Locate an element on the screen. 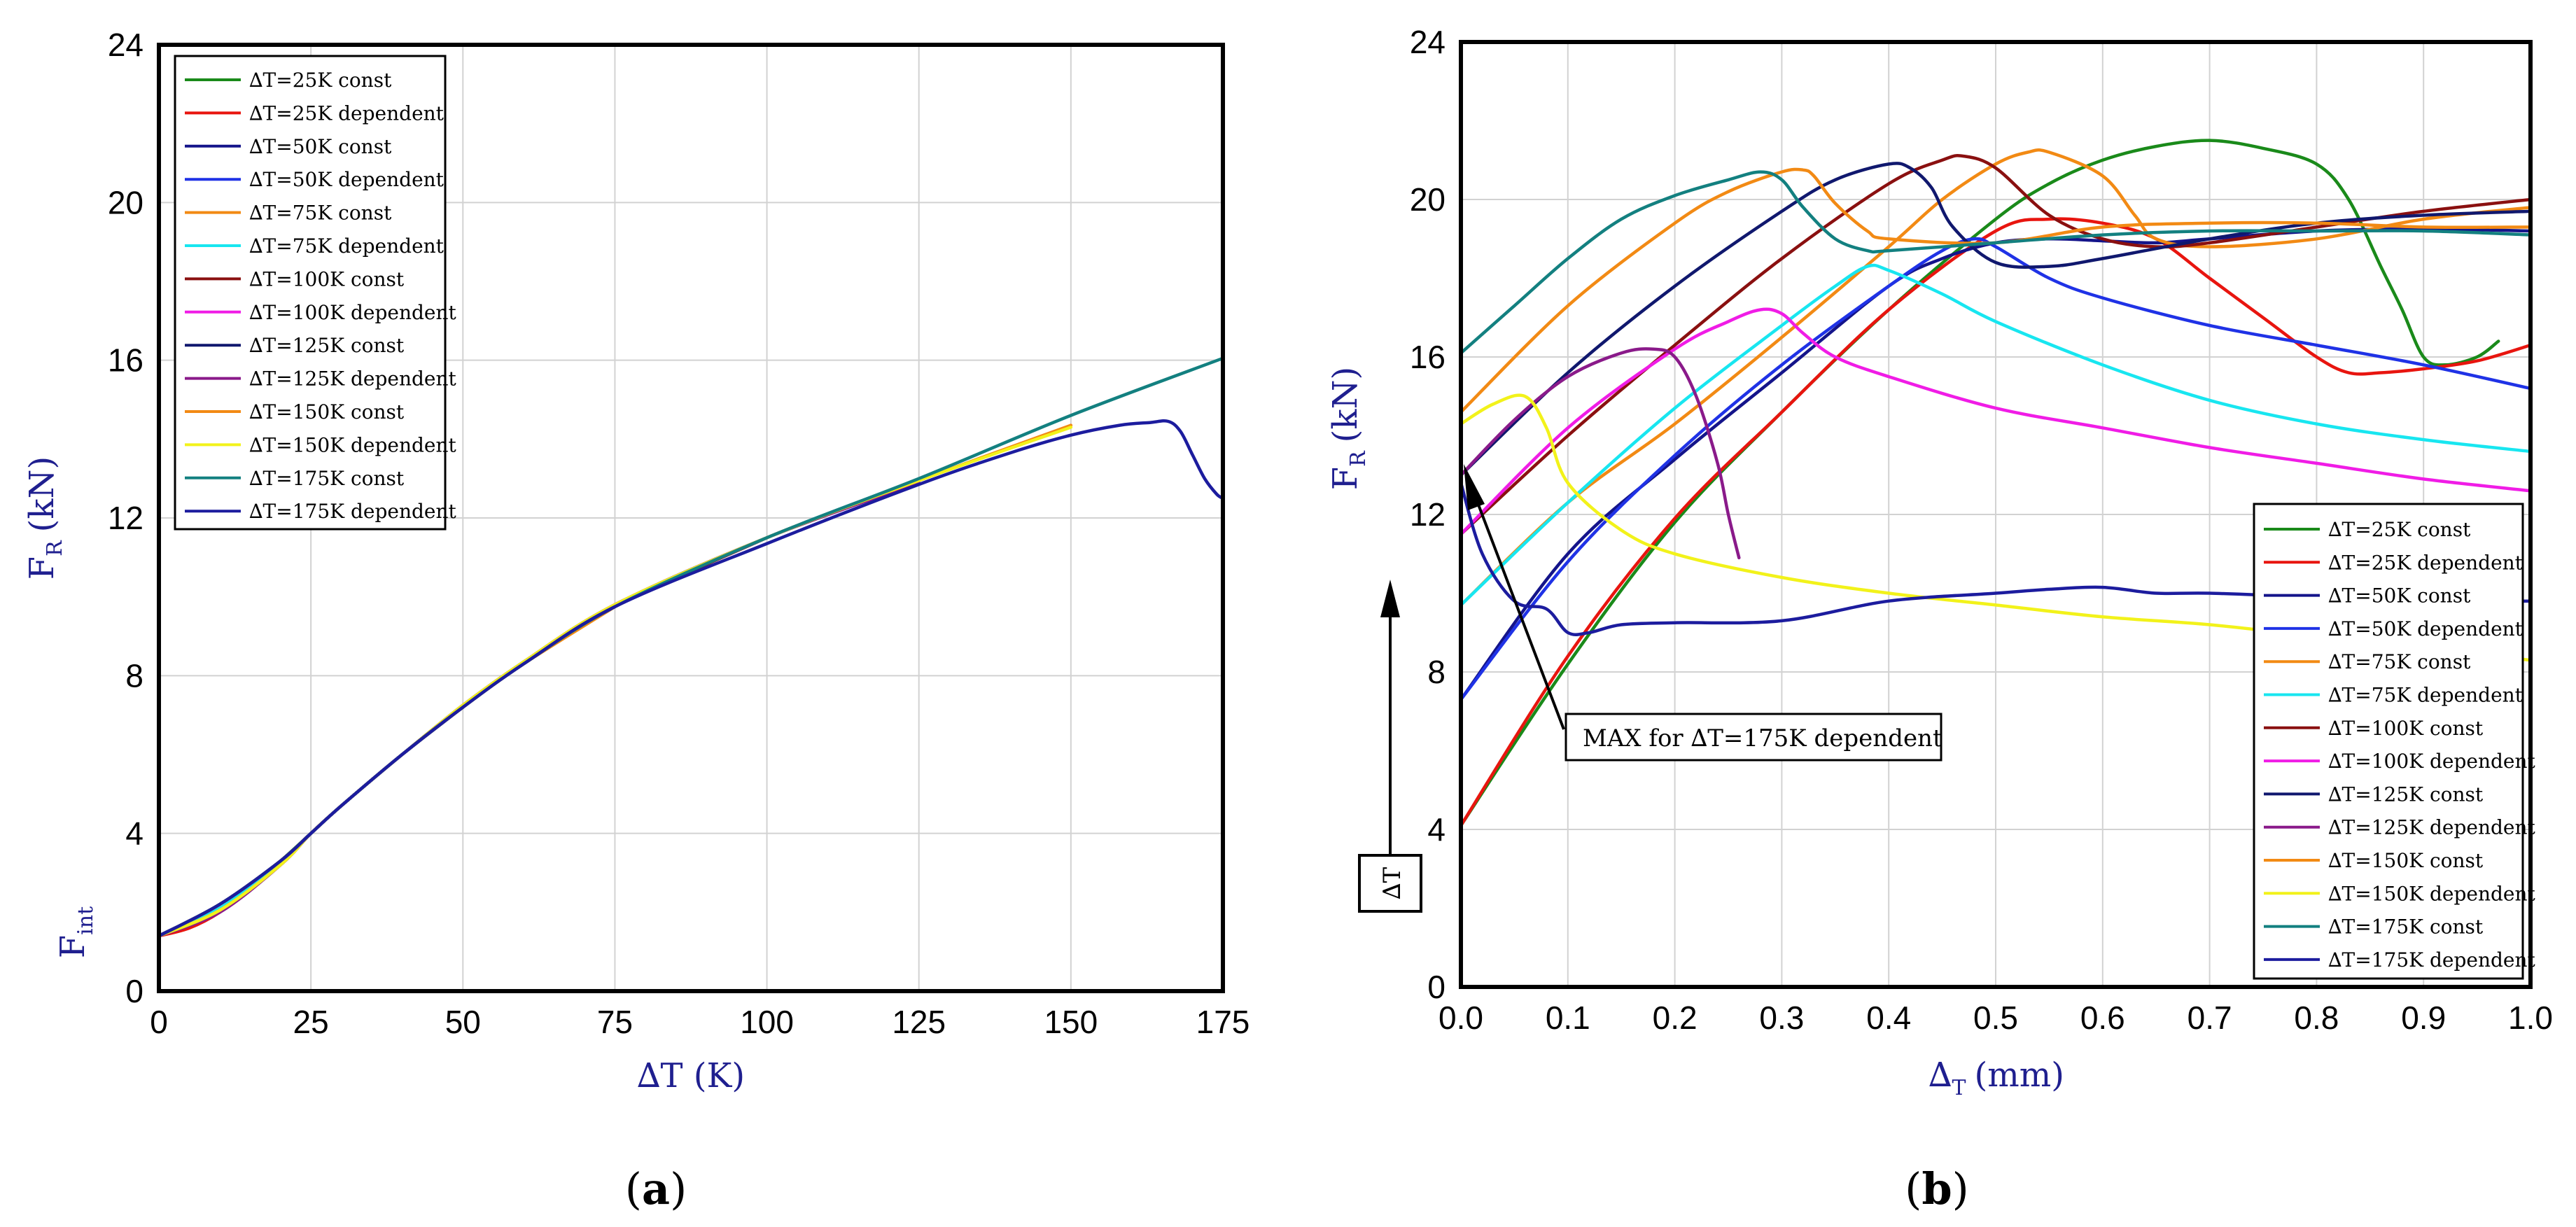  y-tick-label: 12 is located at coordinates (1428, 515).